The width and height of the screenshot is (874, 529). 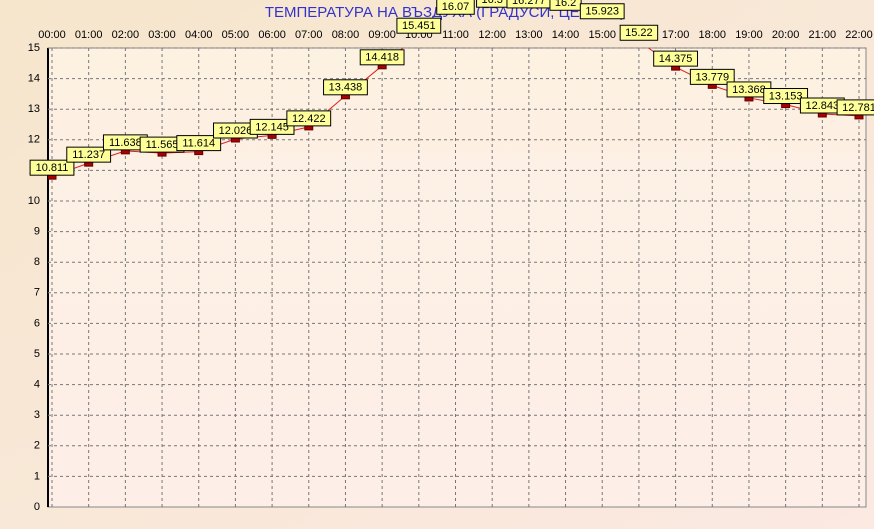 I want to click on x-tick-label: 00:00, so click(x=52, y=35).